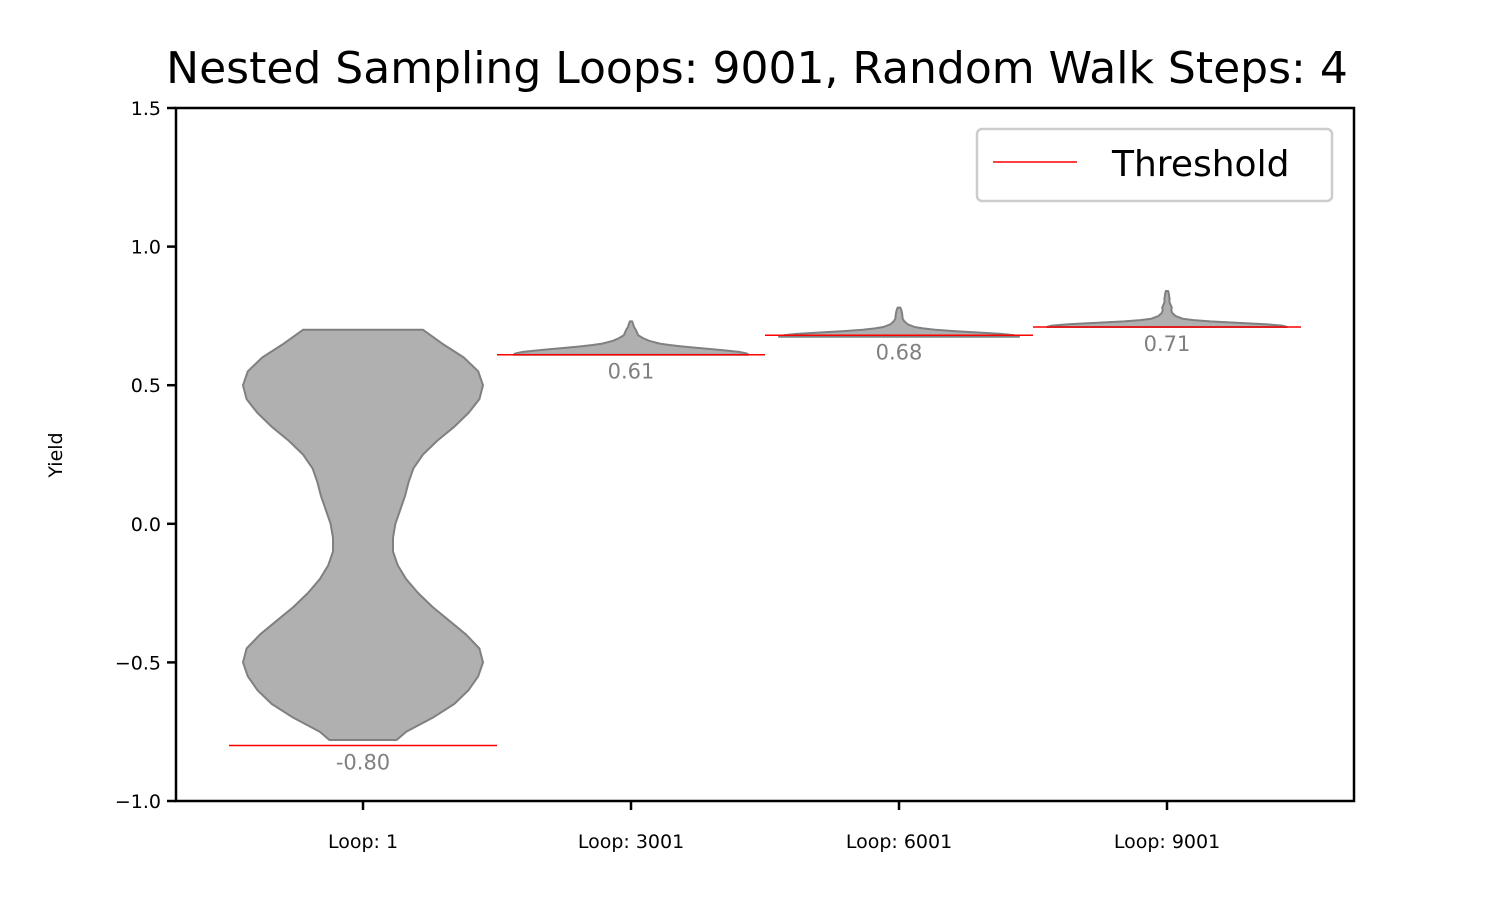 The height and width of the screenshot is (900, 1500). What do you see at coordinates (146, 525) in the screenshot?
I see `y-tick-label: 0.0` at bounding box center [146, 525].